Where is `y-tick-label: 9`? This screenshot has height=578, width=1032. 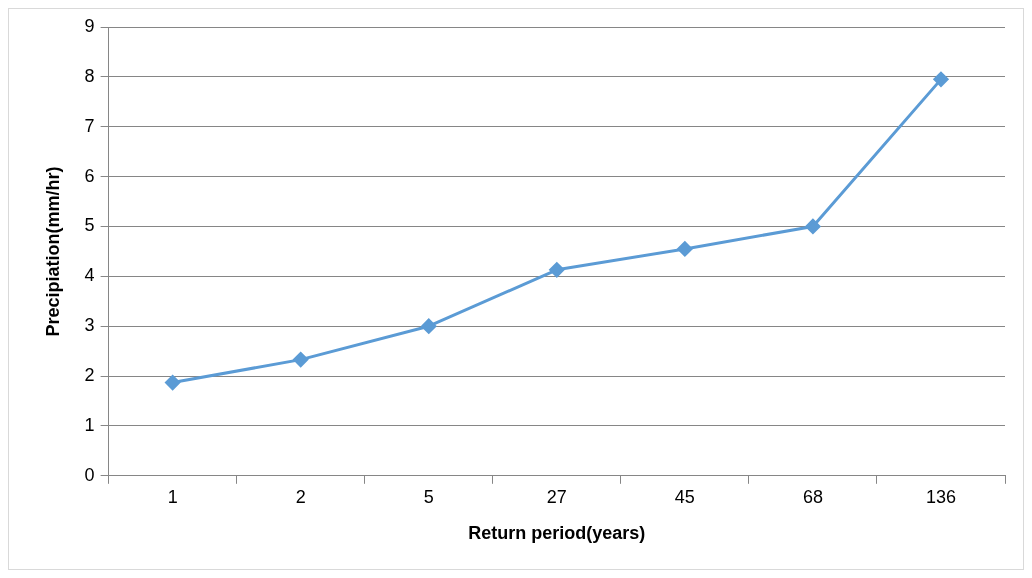
y-tick-label: 9 is located at coordinates (89, 25).